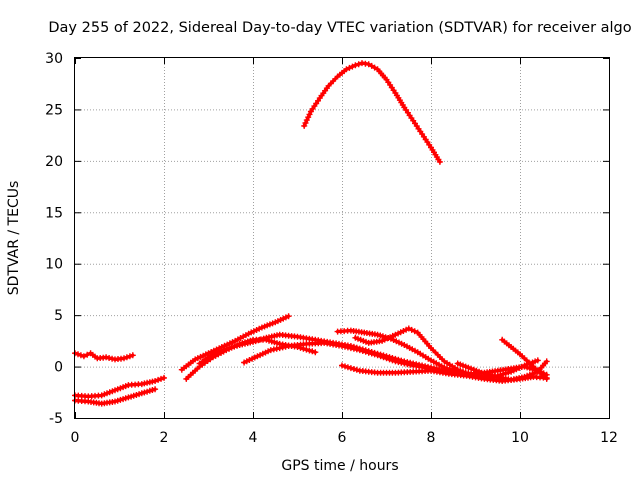 This screenshot has width=640, height=480. I want to click on y-tick-label: 25, so click(54, 110).